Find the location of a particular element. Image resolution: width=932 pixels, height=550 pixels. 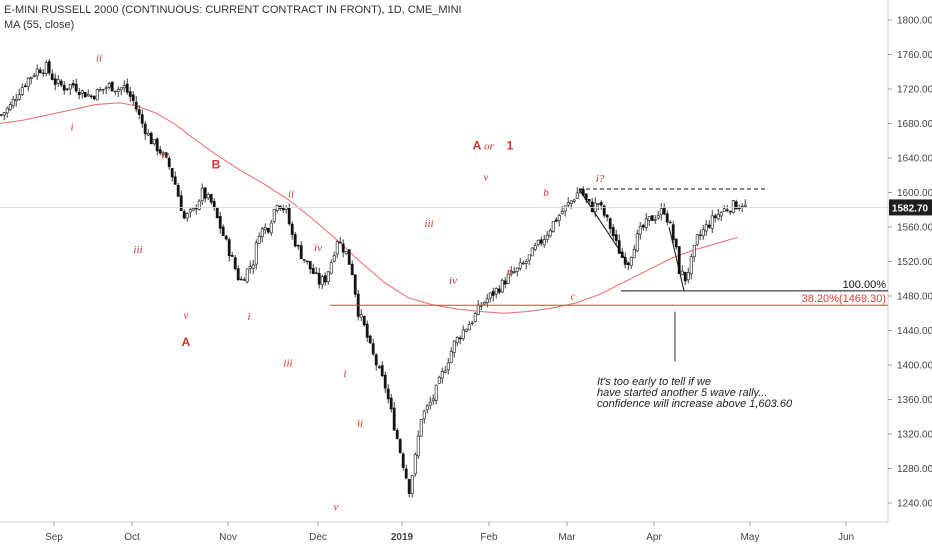

wave-label: a is located at coordinates (510, 271).